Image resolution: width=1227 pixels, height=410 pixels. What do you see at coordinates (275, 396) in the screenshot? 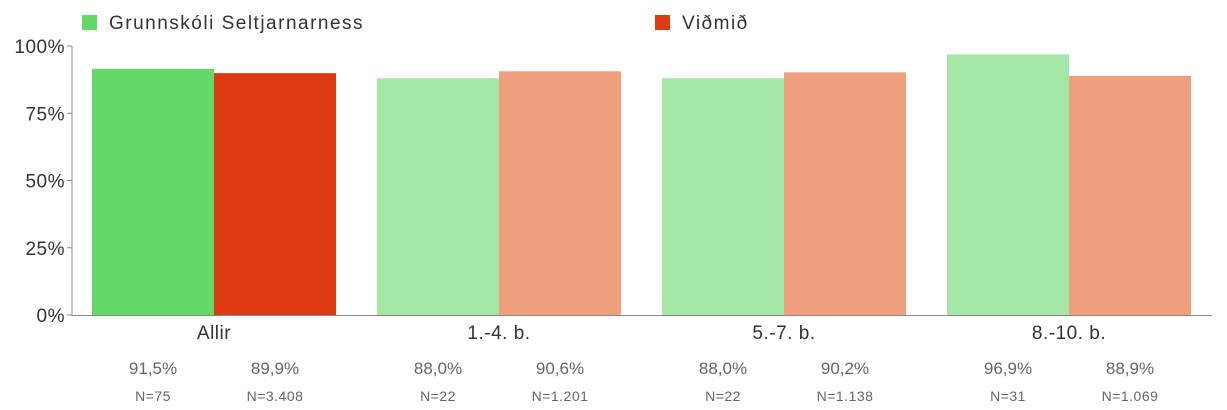
I see `n-label: N=3.408` at bounding box center [275, 396].